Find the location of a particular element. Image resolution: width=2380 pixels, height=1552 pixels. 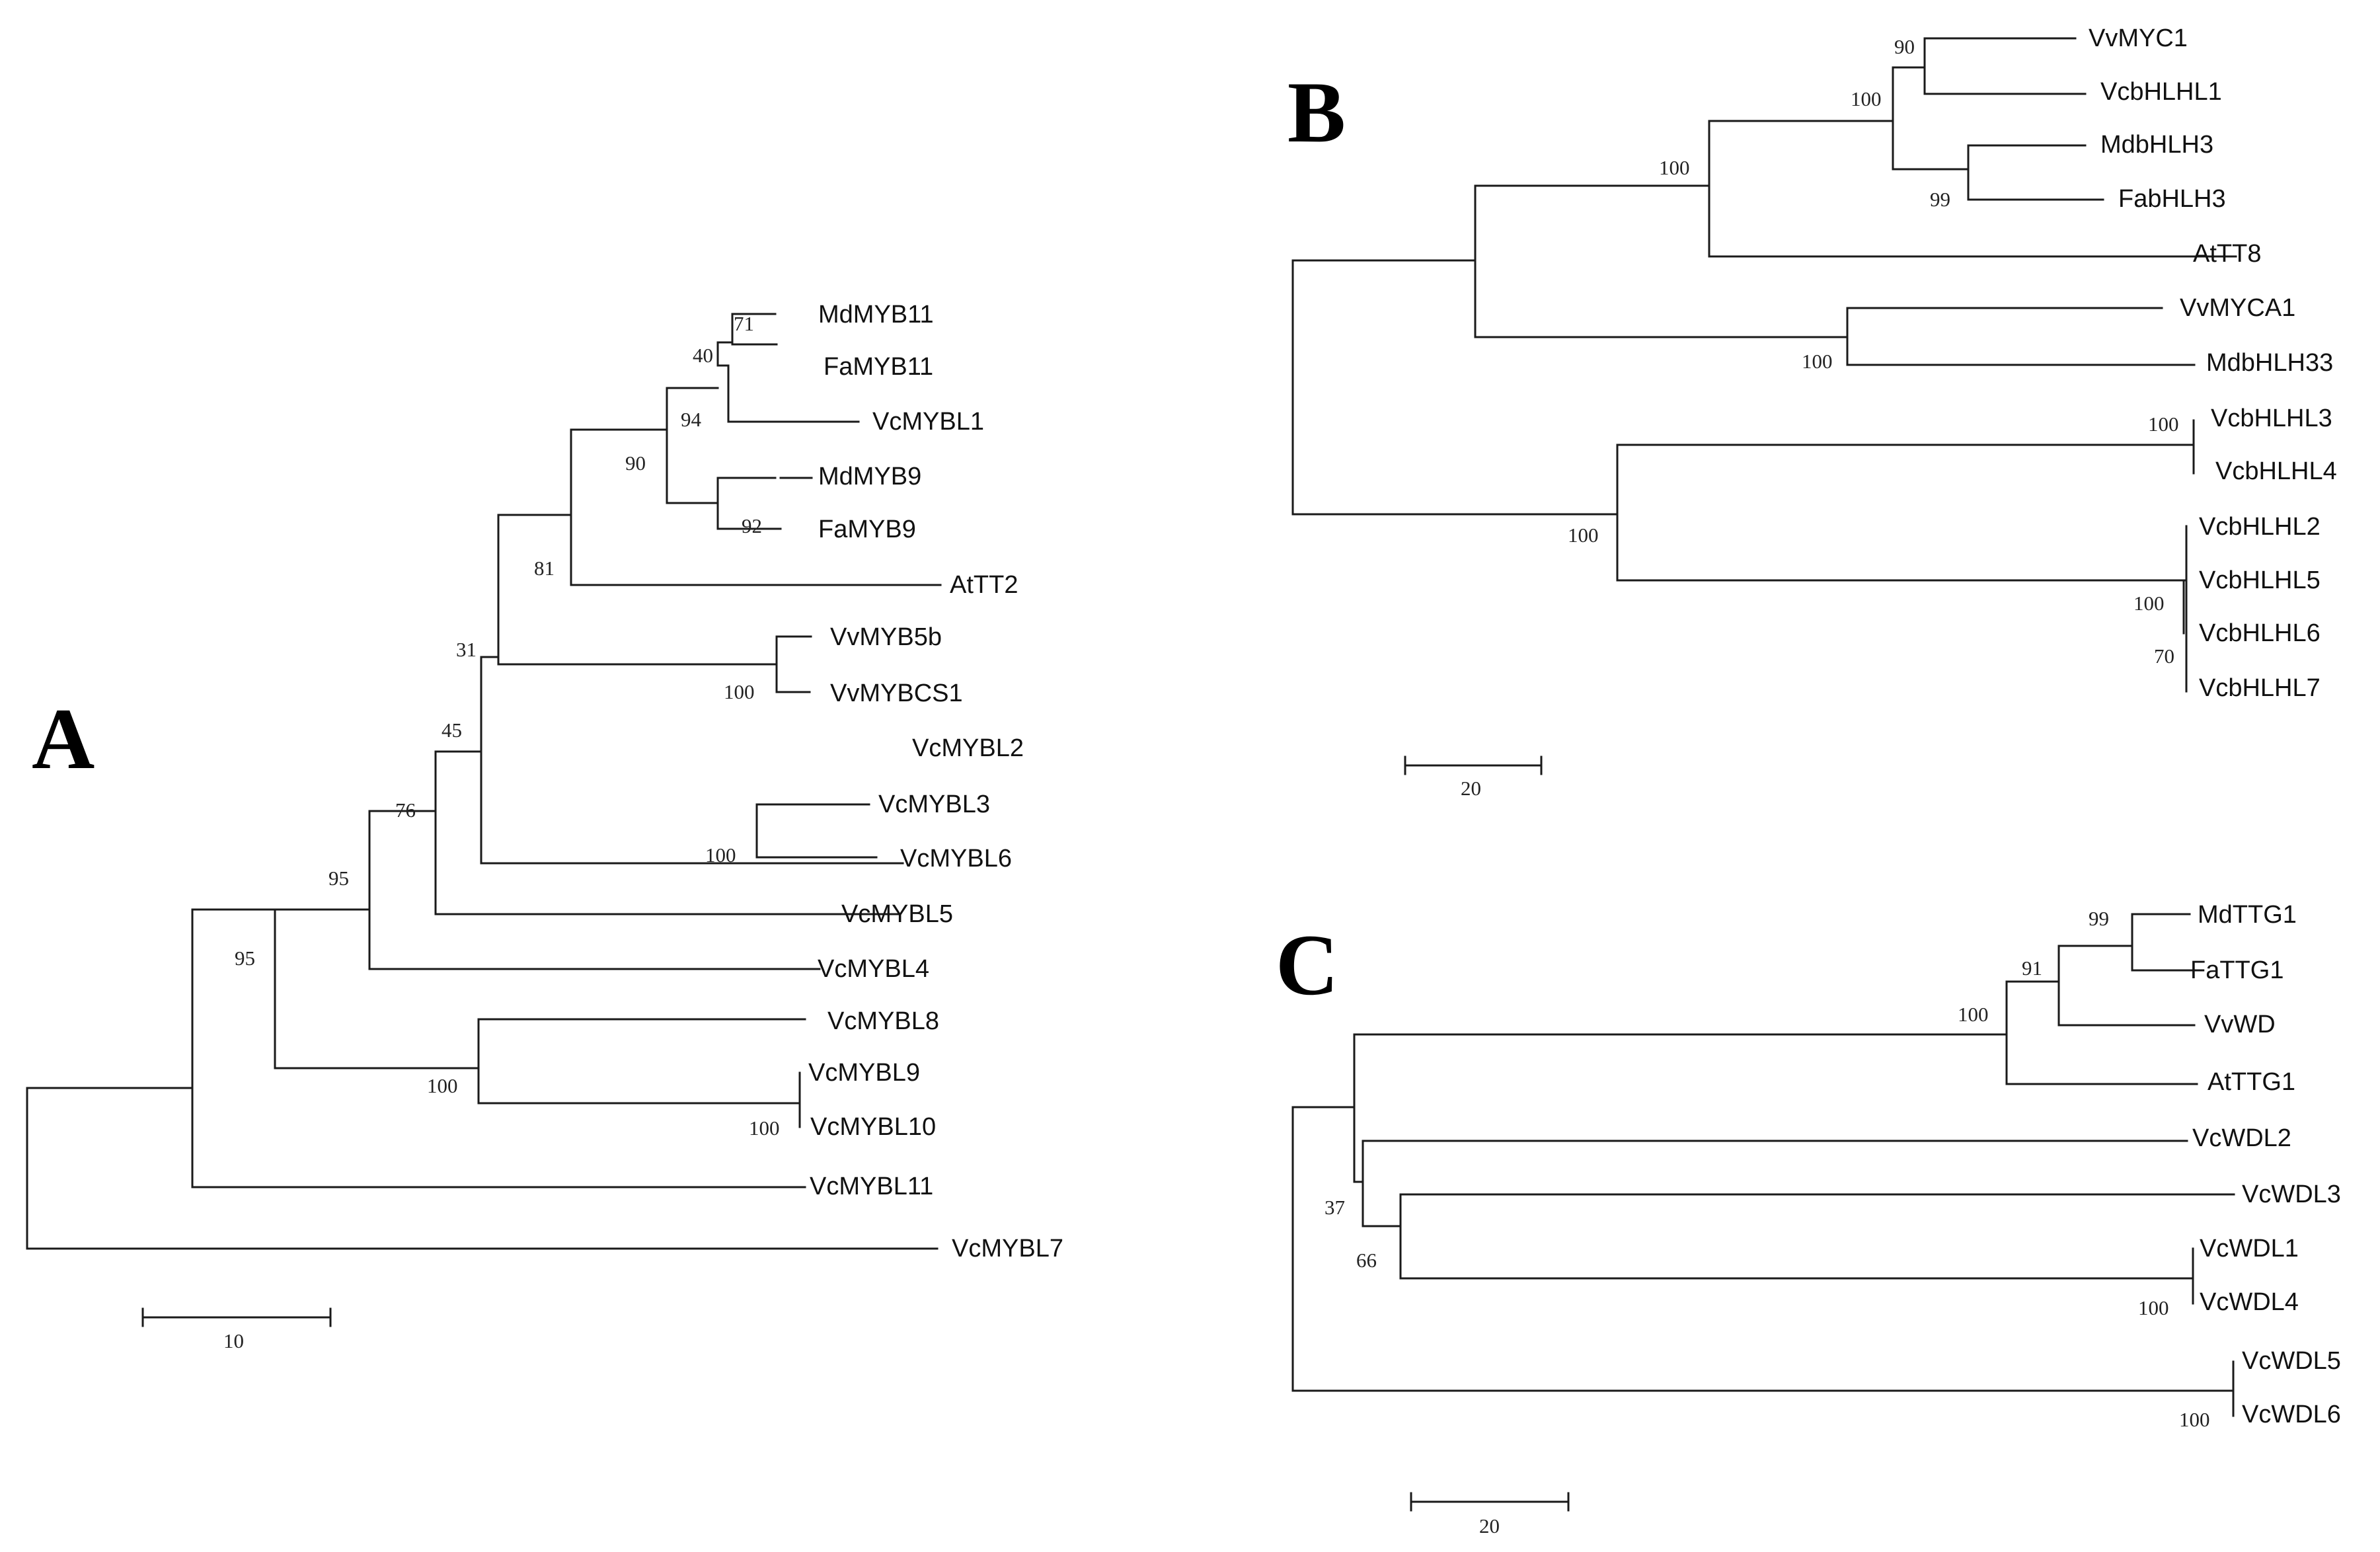

leaf-label: FaMYB11 is located at coordinates (878, 367).